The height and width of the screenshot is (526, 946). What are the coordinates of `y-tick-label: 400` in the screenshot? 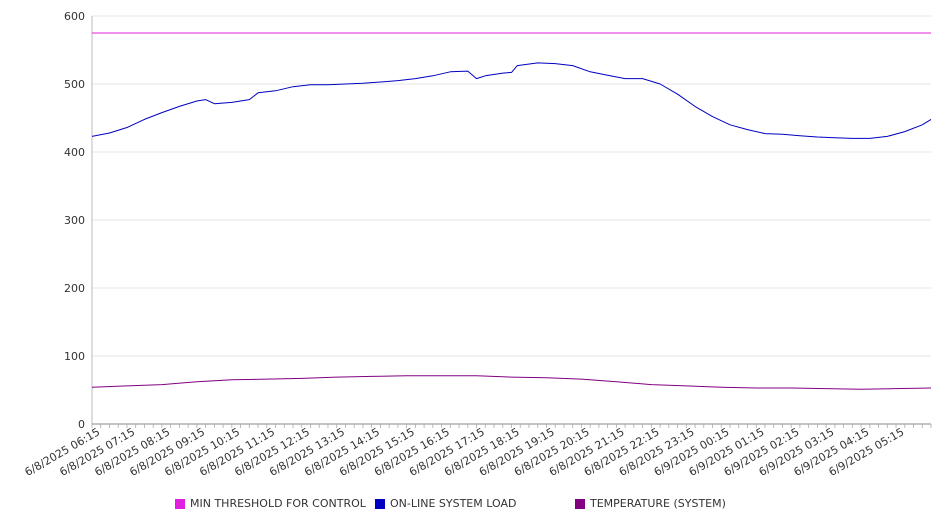 It's located at (74, 152).